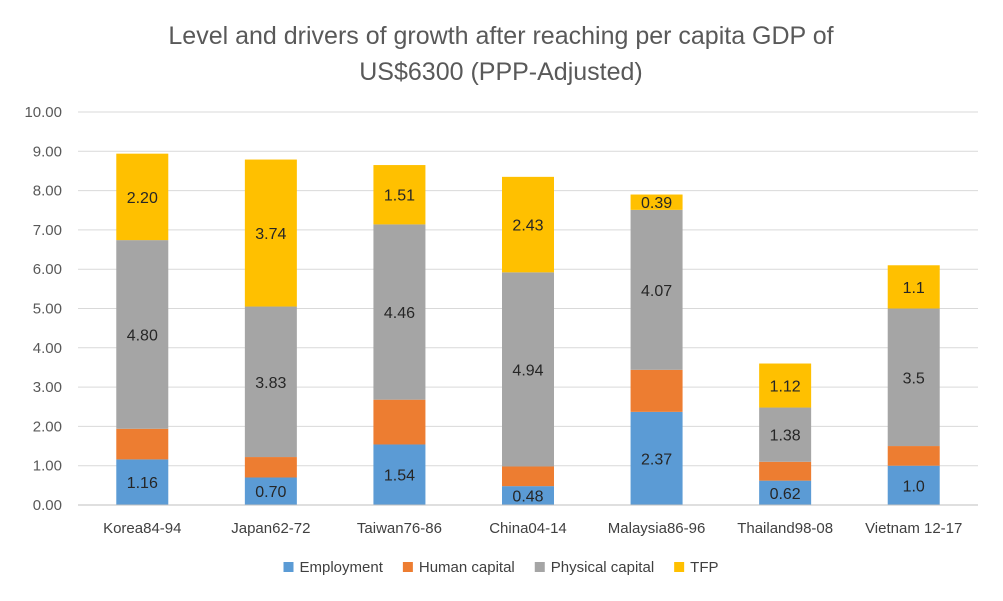 Image resolution: width=1003 pixels, height=601 pixels. What do you see at coordinates (47, 505) in the screenshot?
I see `y-tick-label: 0.00` at bounding box center [47, 505].